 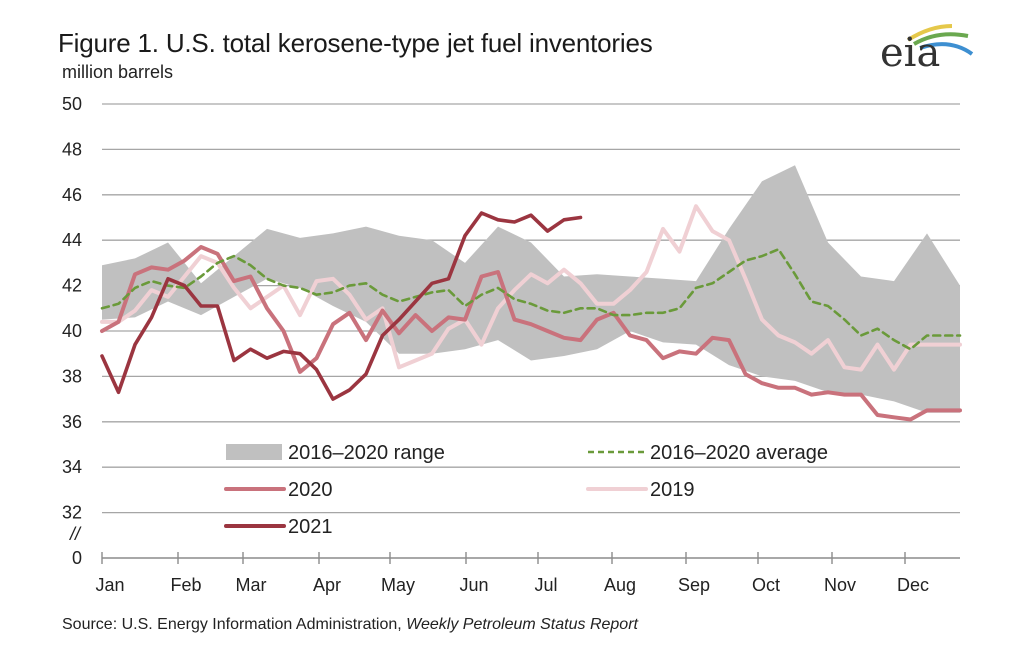 I want to click on y-tick-label: 40, so click(x=72, y=331).